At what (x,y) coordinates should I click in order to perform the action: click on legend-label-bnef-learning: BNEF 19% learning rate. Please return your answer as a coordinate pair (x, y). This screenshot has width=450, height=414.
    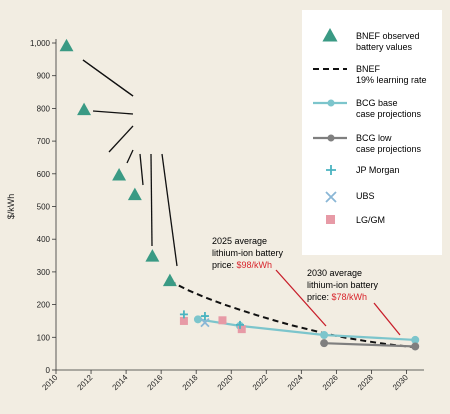
    Looking at the image, I should click on (391, 74).